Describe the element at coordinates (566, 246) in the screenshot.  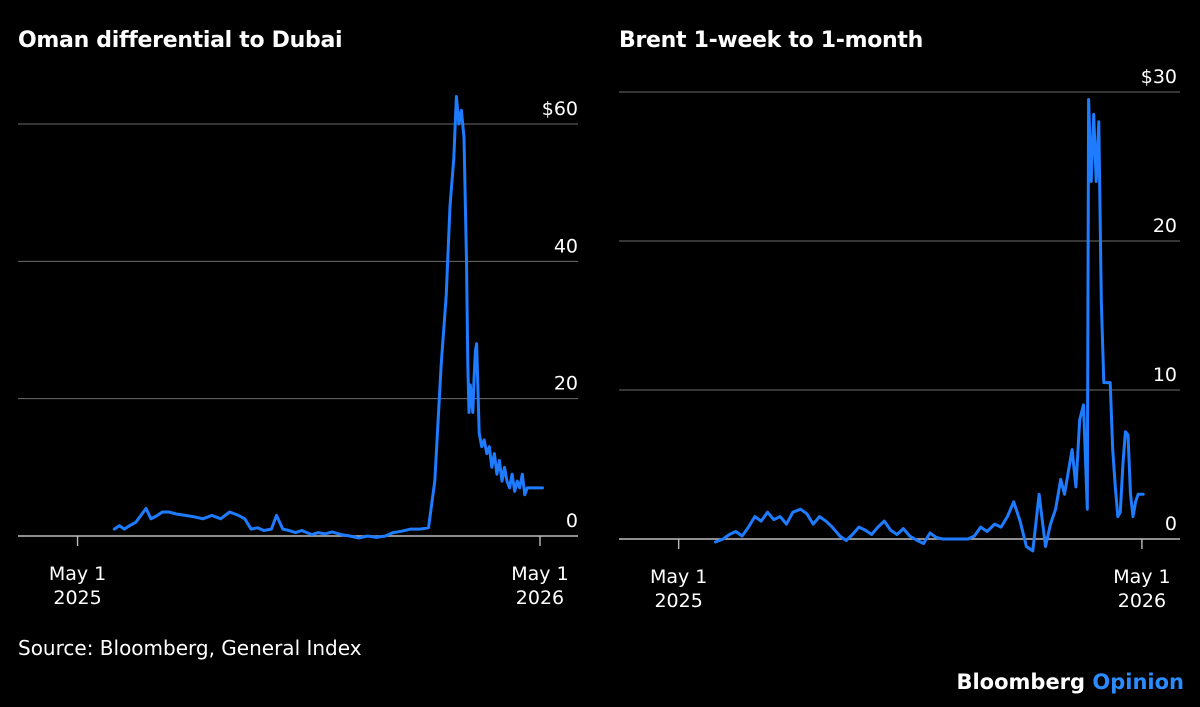
I see `y-tick-label-oman-2: 40` at that location.